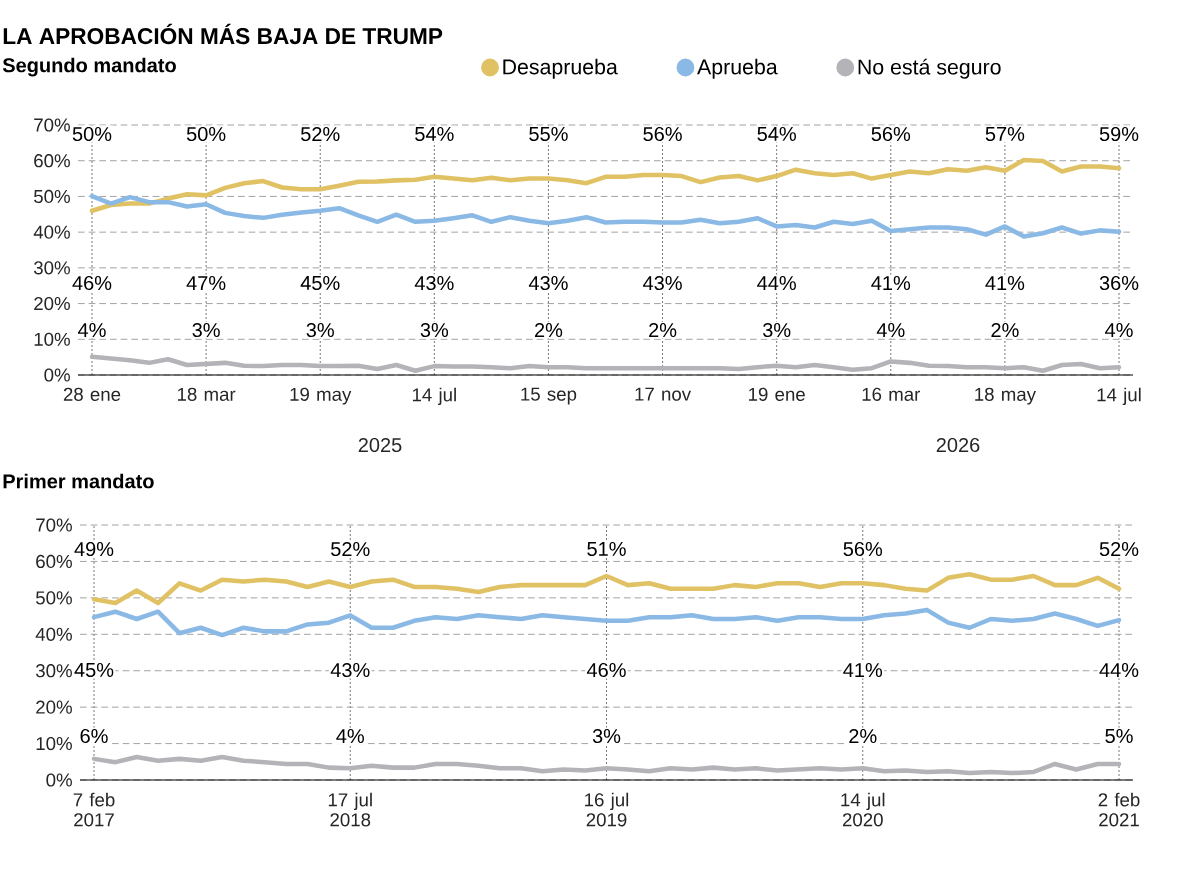 Image resolution: width=1200 pixels, height=893 pixels. What do you see at coordinates (89, 67) in the screenshot?
I see `chart-subtitle: Segundo mandato` at bounding box center [89, 67].